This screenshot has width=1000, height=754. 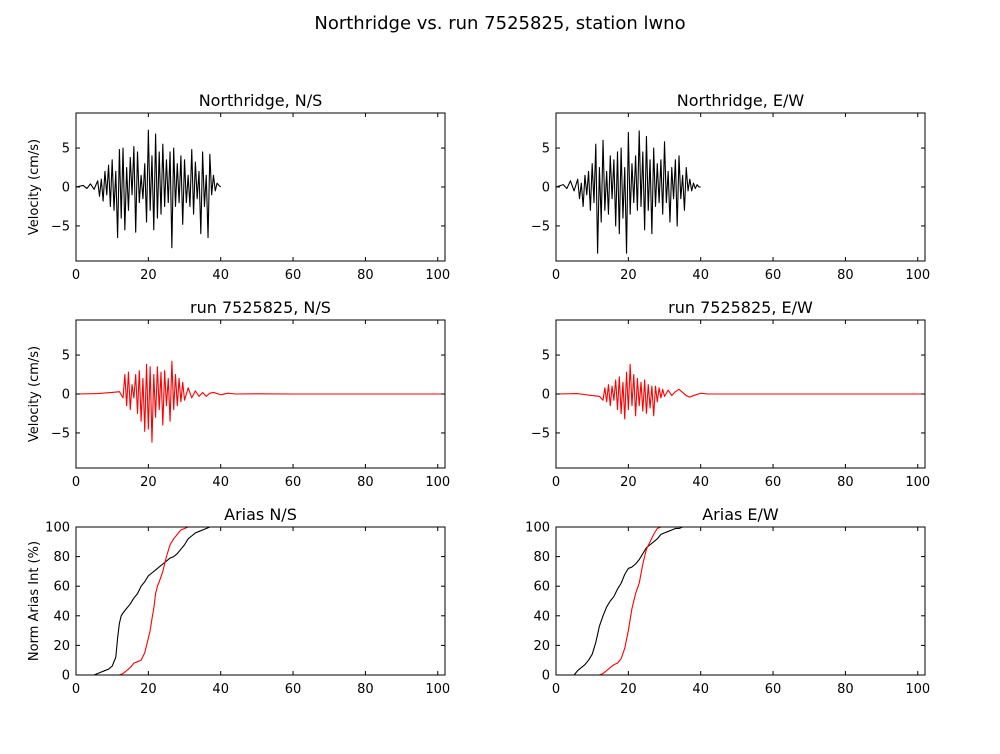 What do you see at coordinates (260, 307) in the screenshot?
I see `subplot-title: run 7525825, N/S` at bounding box center [260, 307].